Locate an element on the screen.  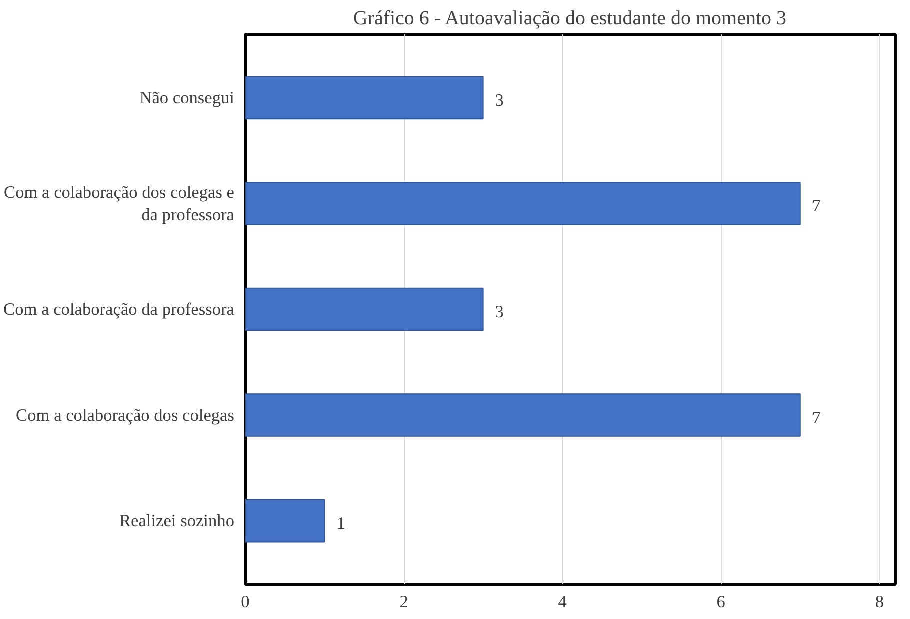
data-label: 1 is located at coordinates (341, 524).